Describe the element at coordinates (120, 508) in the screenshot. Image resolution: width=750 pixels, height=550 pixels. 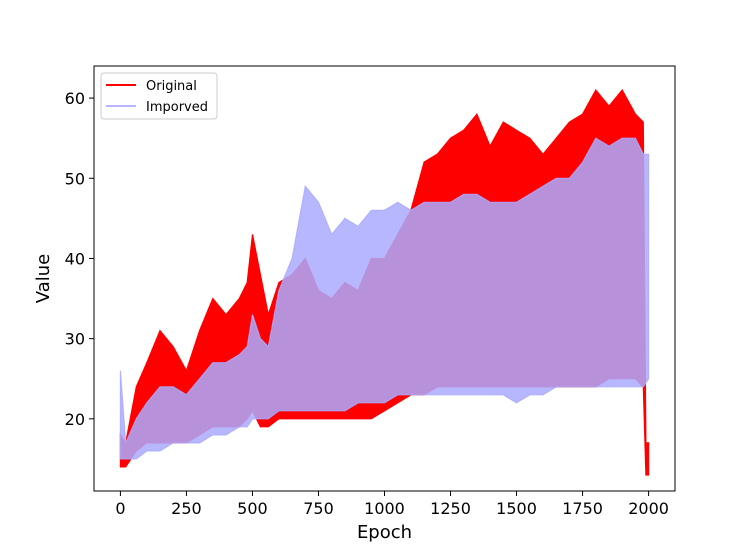
I see `x-tick-label: 0` at that location.